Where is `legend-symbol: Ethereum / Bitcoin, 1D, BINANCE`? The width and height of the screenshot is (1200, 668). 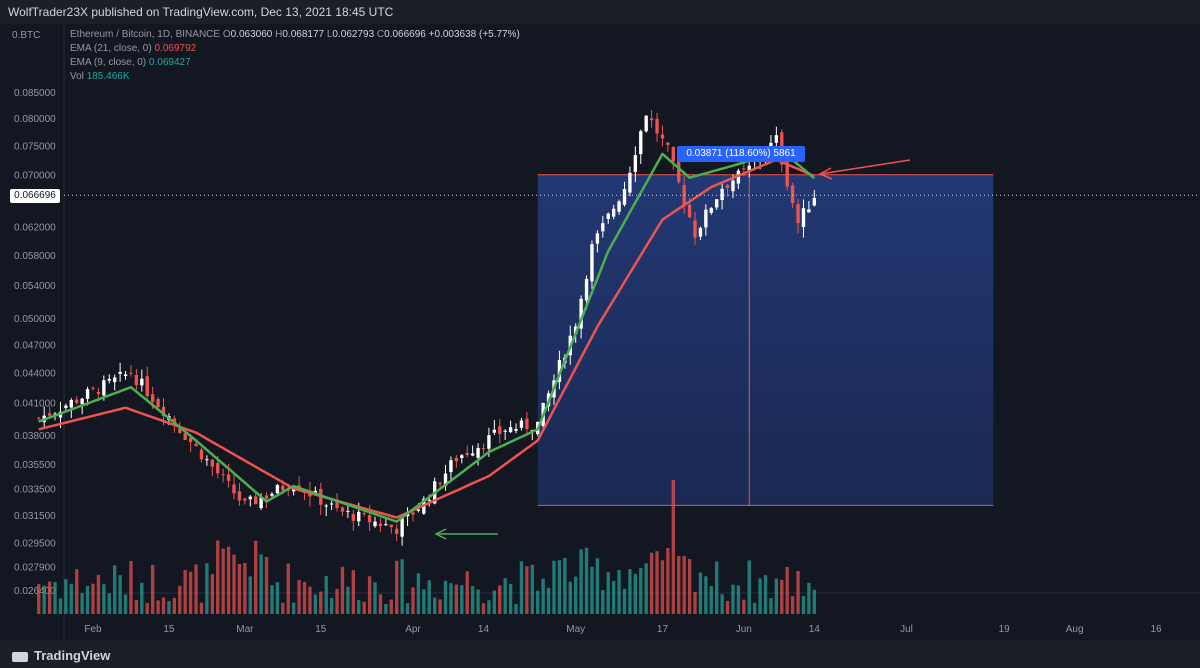 legend-symbol: Ethereum / Bitcoin, 1D, BINANCE is located at coordinates (145, 34).